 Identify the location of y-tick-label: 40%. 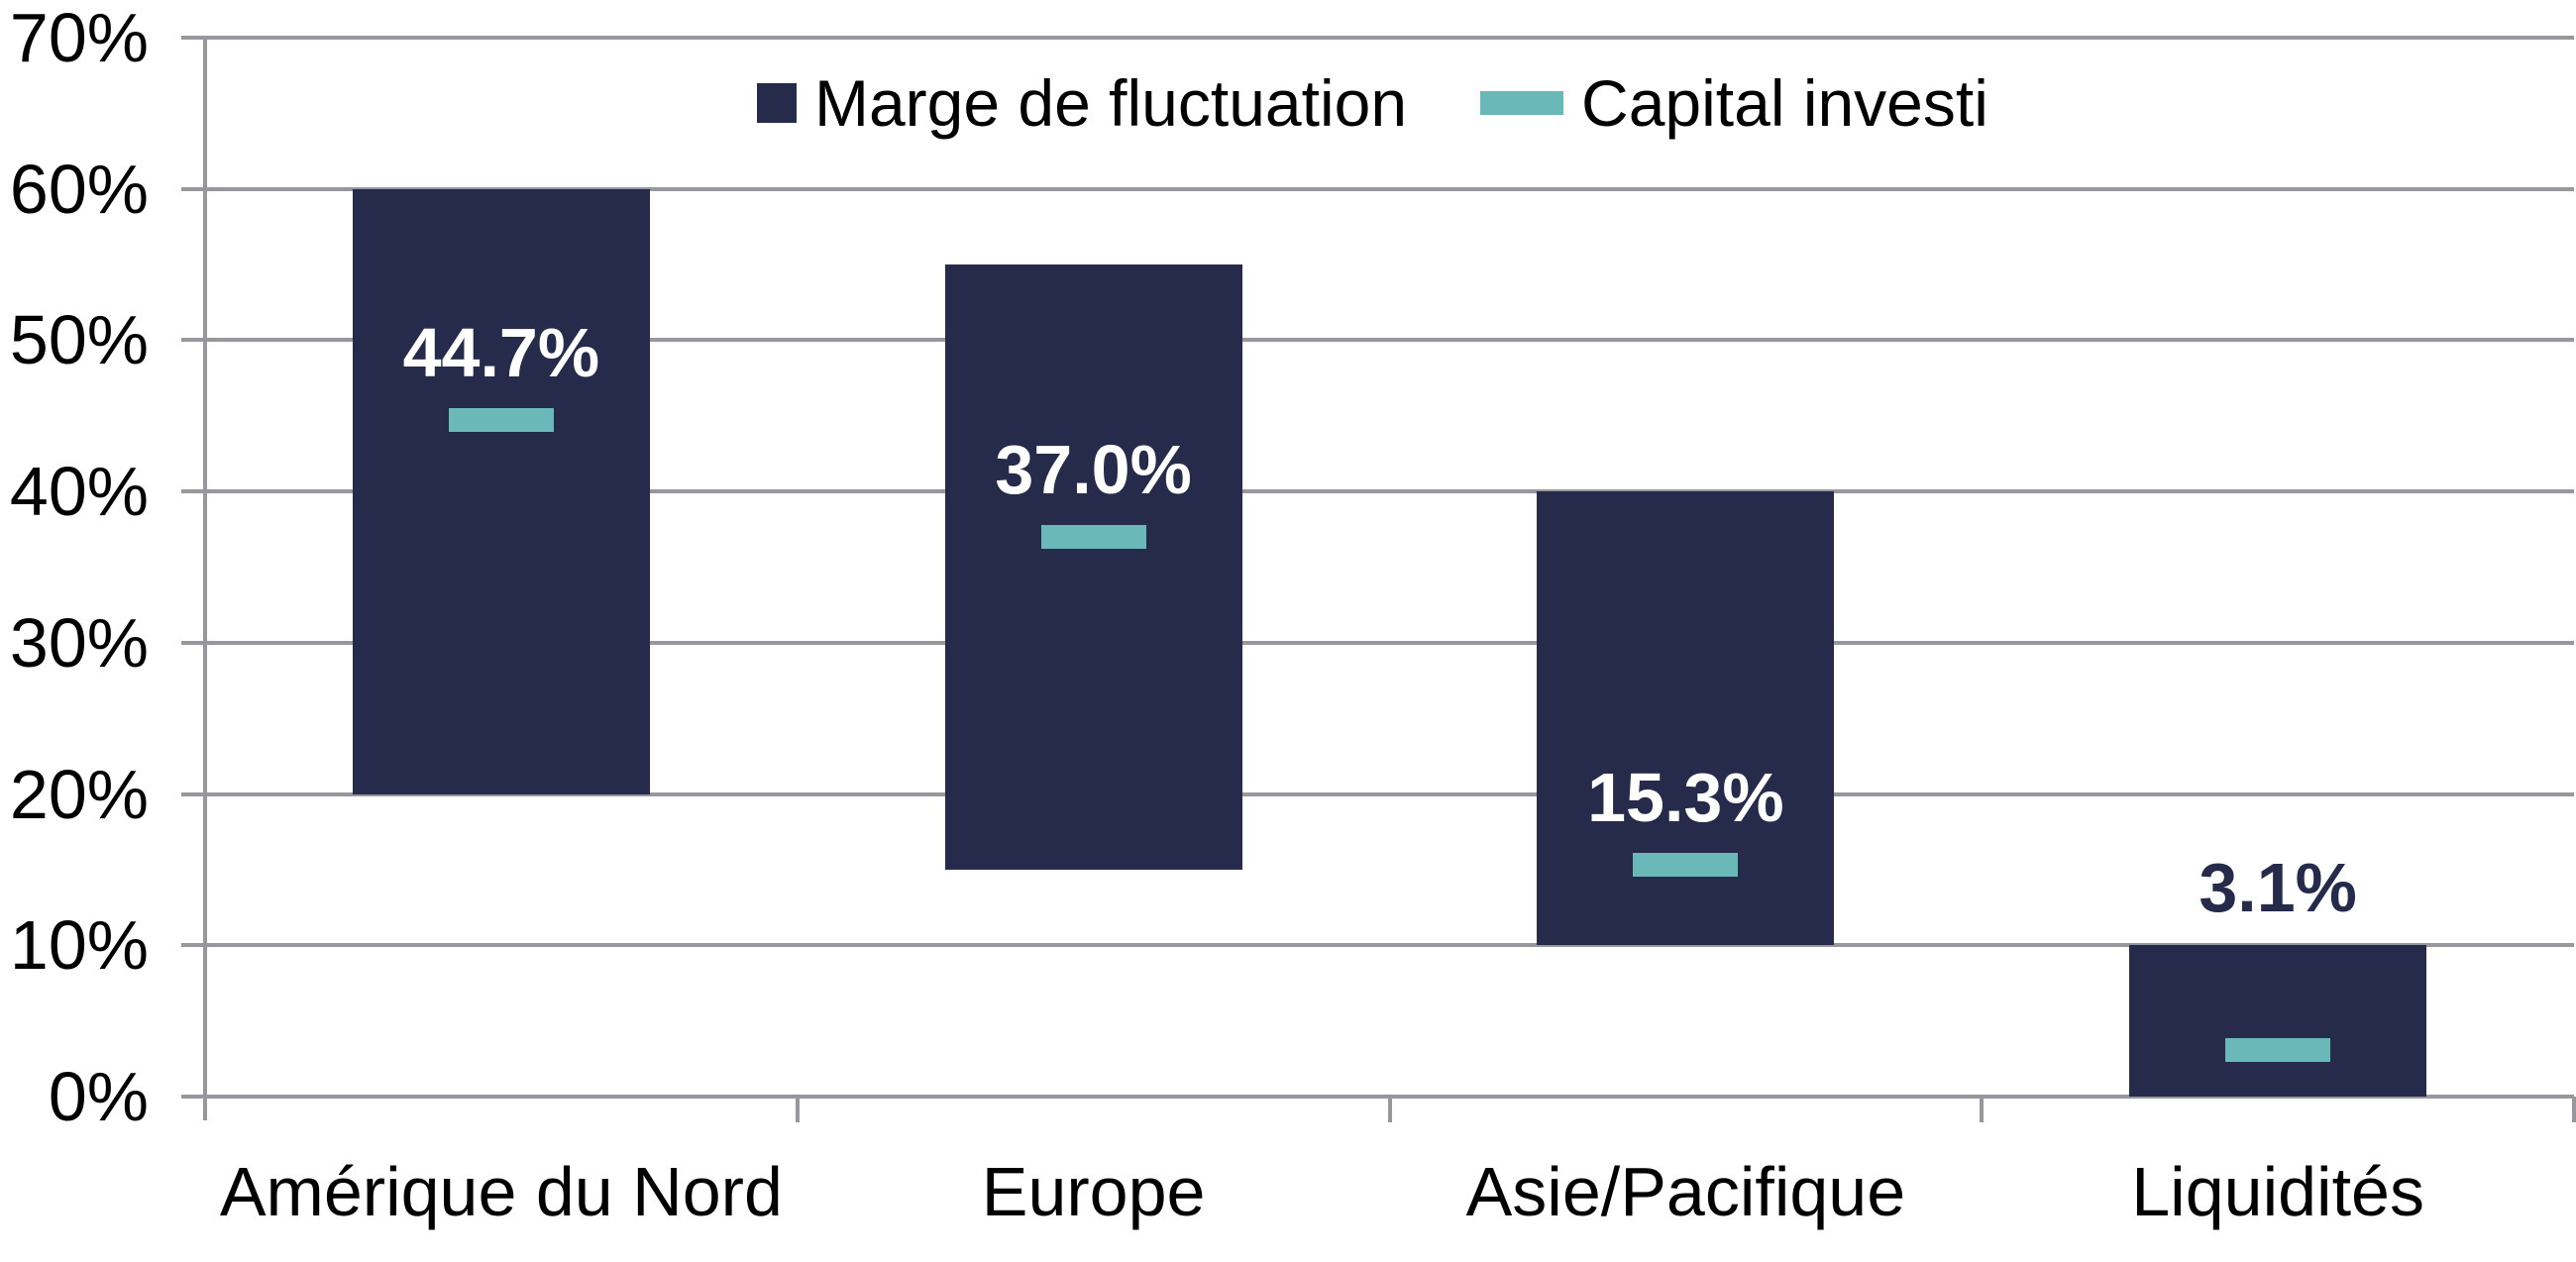
(79, 492).